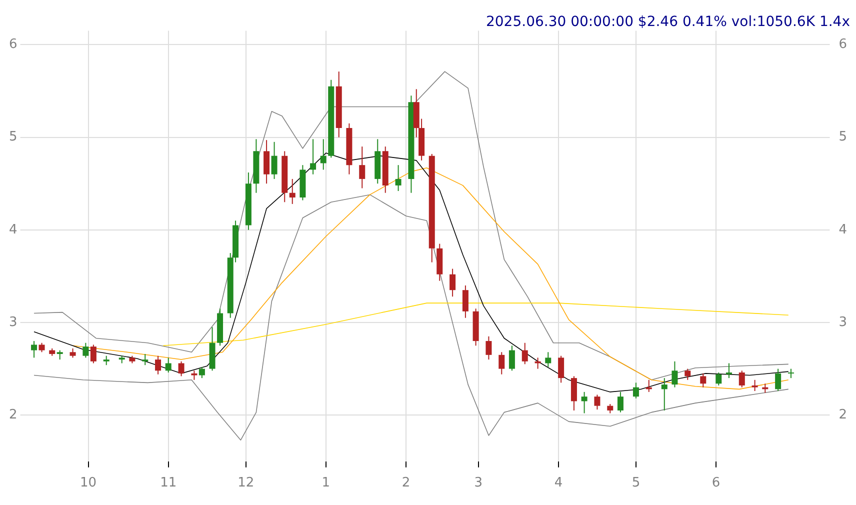 The height and width of the screenshot is (505, 856). What do you see at coordinates (246, 483) in the screenshot?
I see `x-tick-label: 12` at bounding box center [246, 483].